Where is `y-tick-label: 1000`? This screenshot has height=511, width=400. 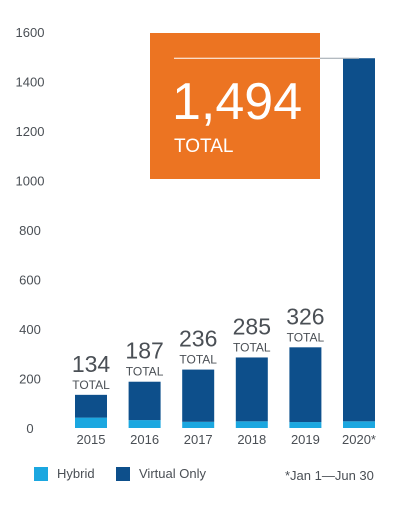
y-tick-label: 1000 is located at coordinates (30, 181).